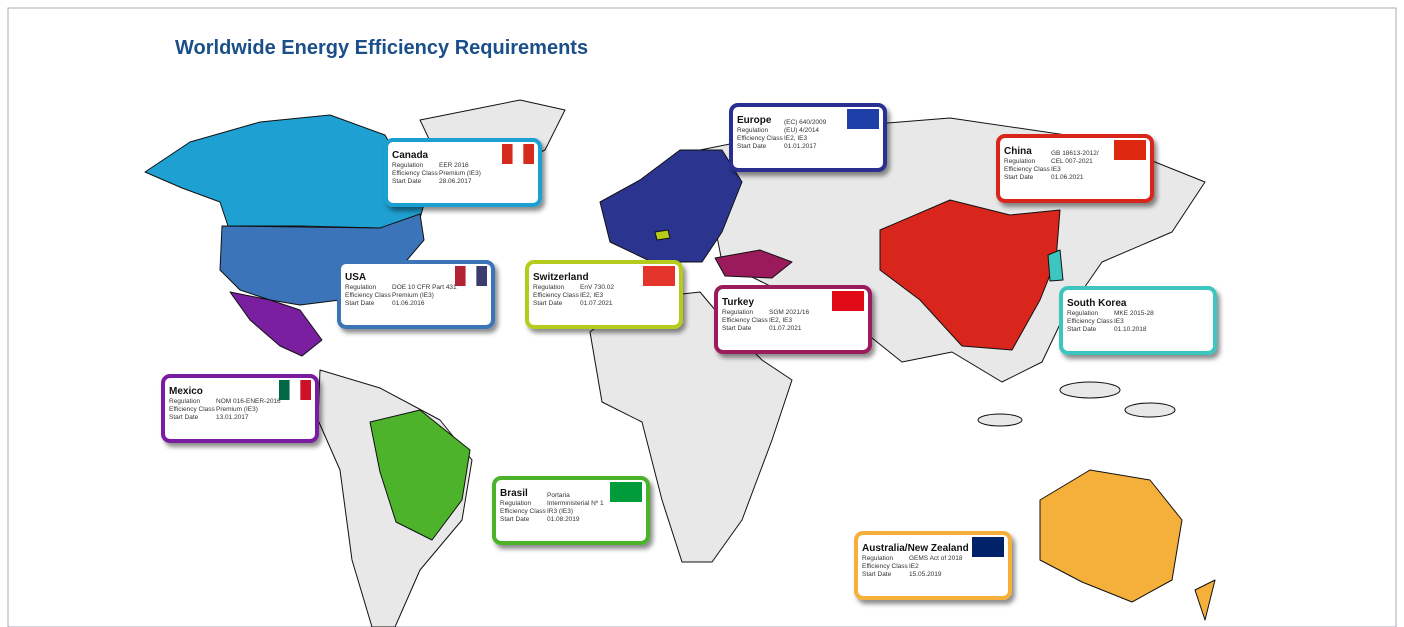  I want to click on row-value: 01.08.2019, so click(563, 519).